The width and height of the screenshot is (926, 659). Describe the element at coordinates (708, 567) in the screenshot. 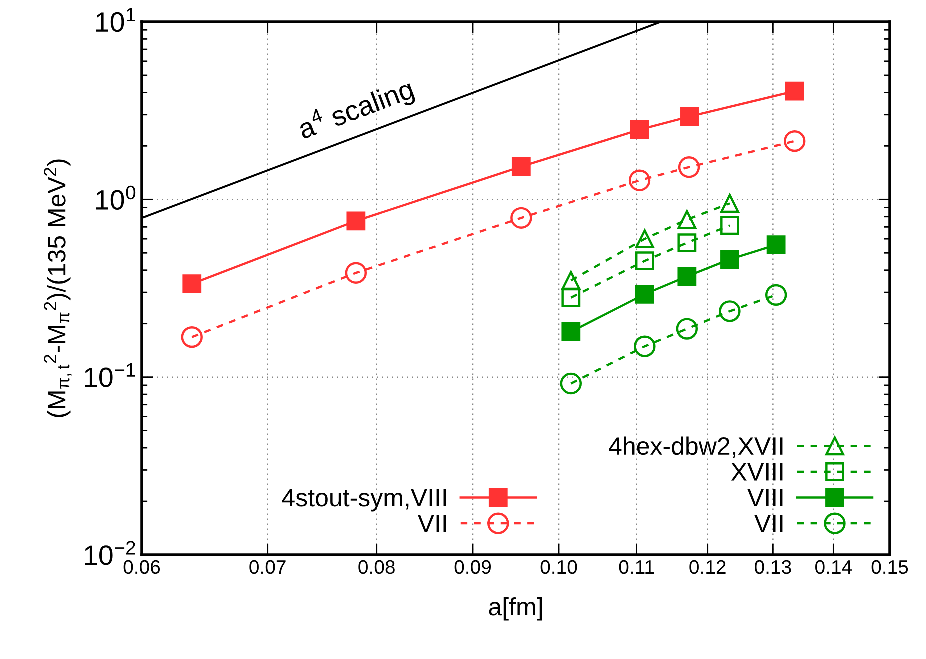

I see `x-tick-label: 0.12` at that location.